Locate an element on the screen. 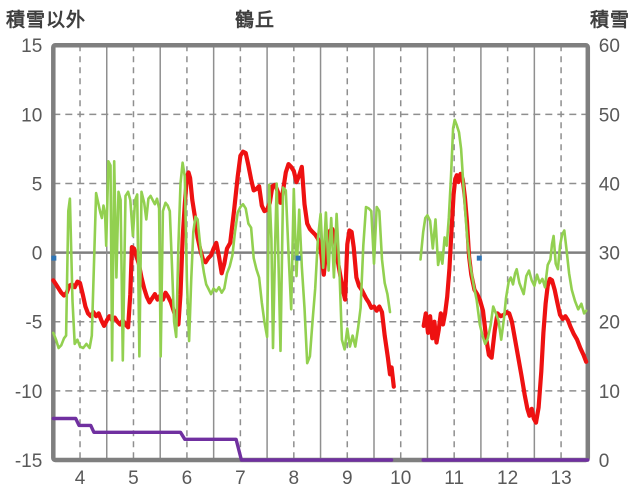 Image resolution: width=636 pixels, height=501 pixels. right-tick-label: 30 is located at coordinates (609, 254).